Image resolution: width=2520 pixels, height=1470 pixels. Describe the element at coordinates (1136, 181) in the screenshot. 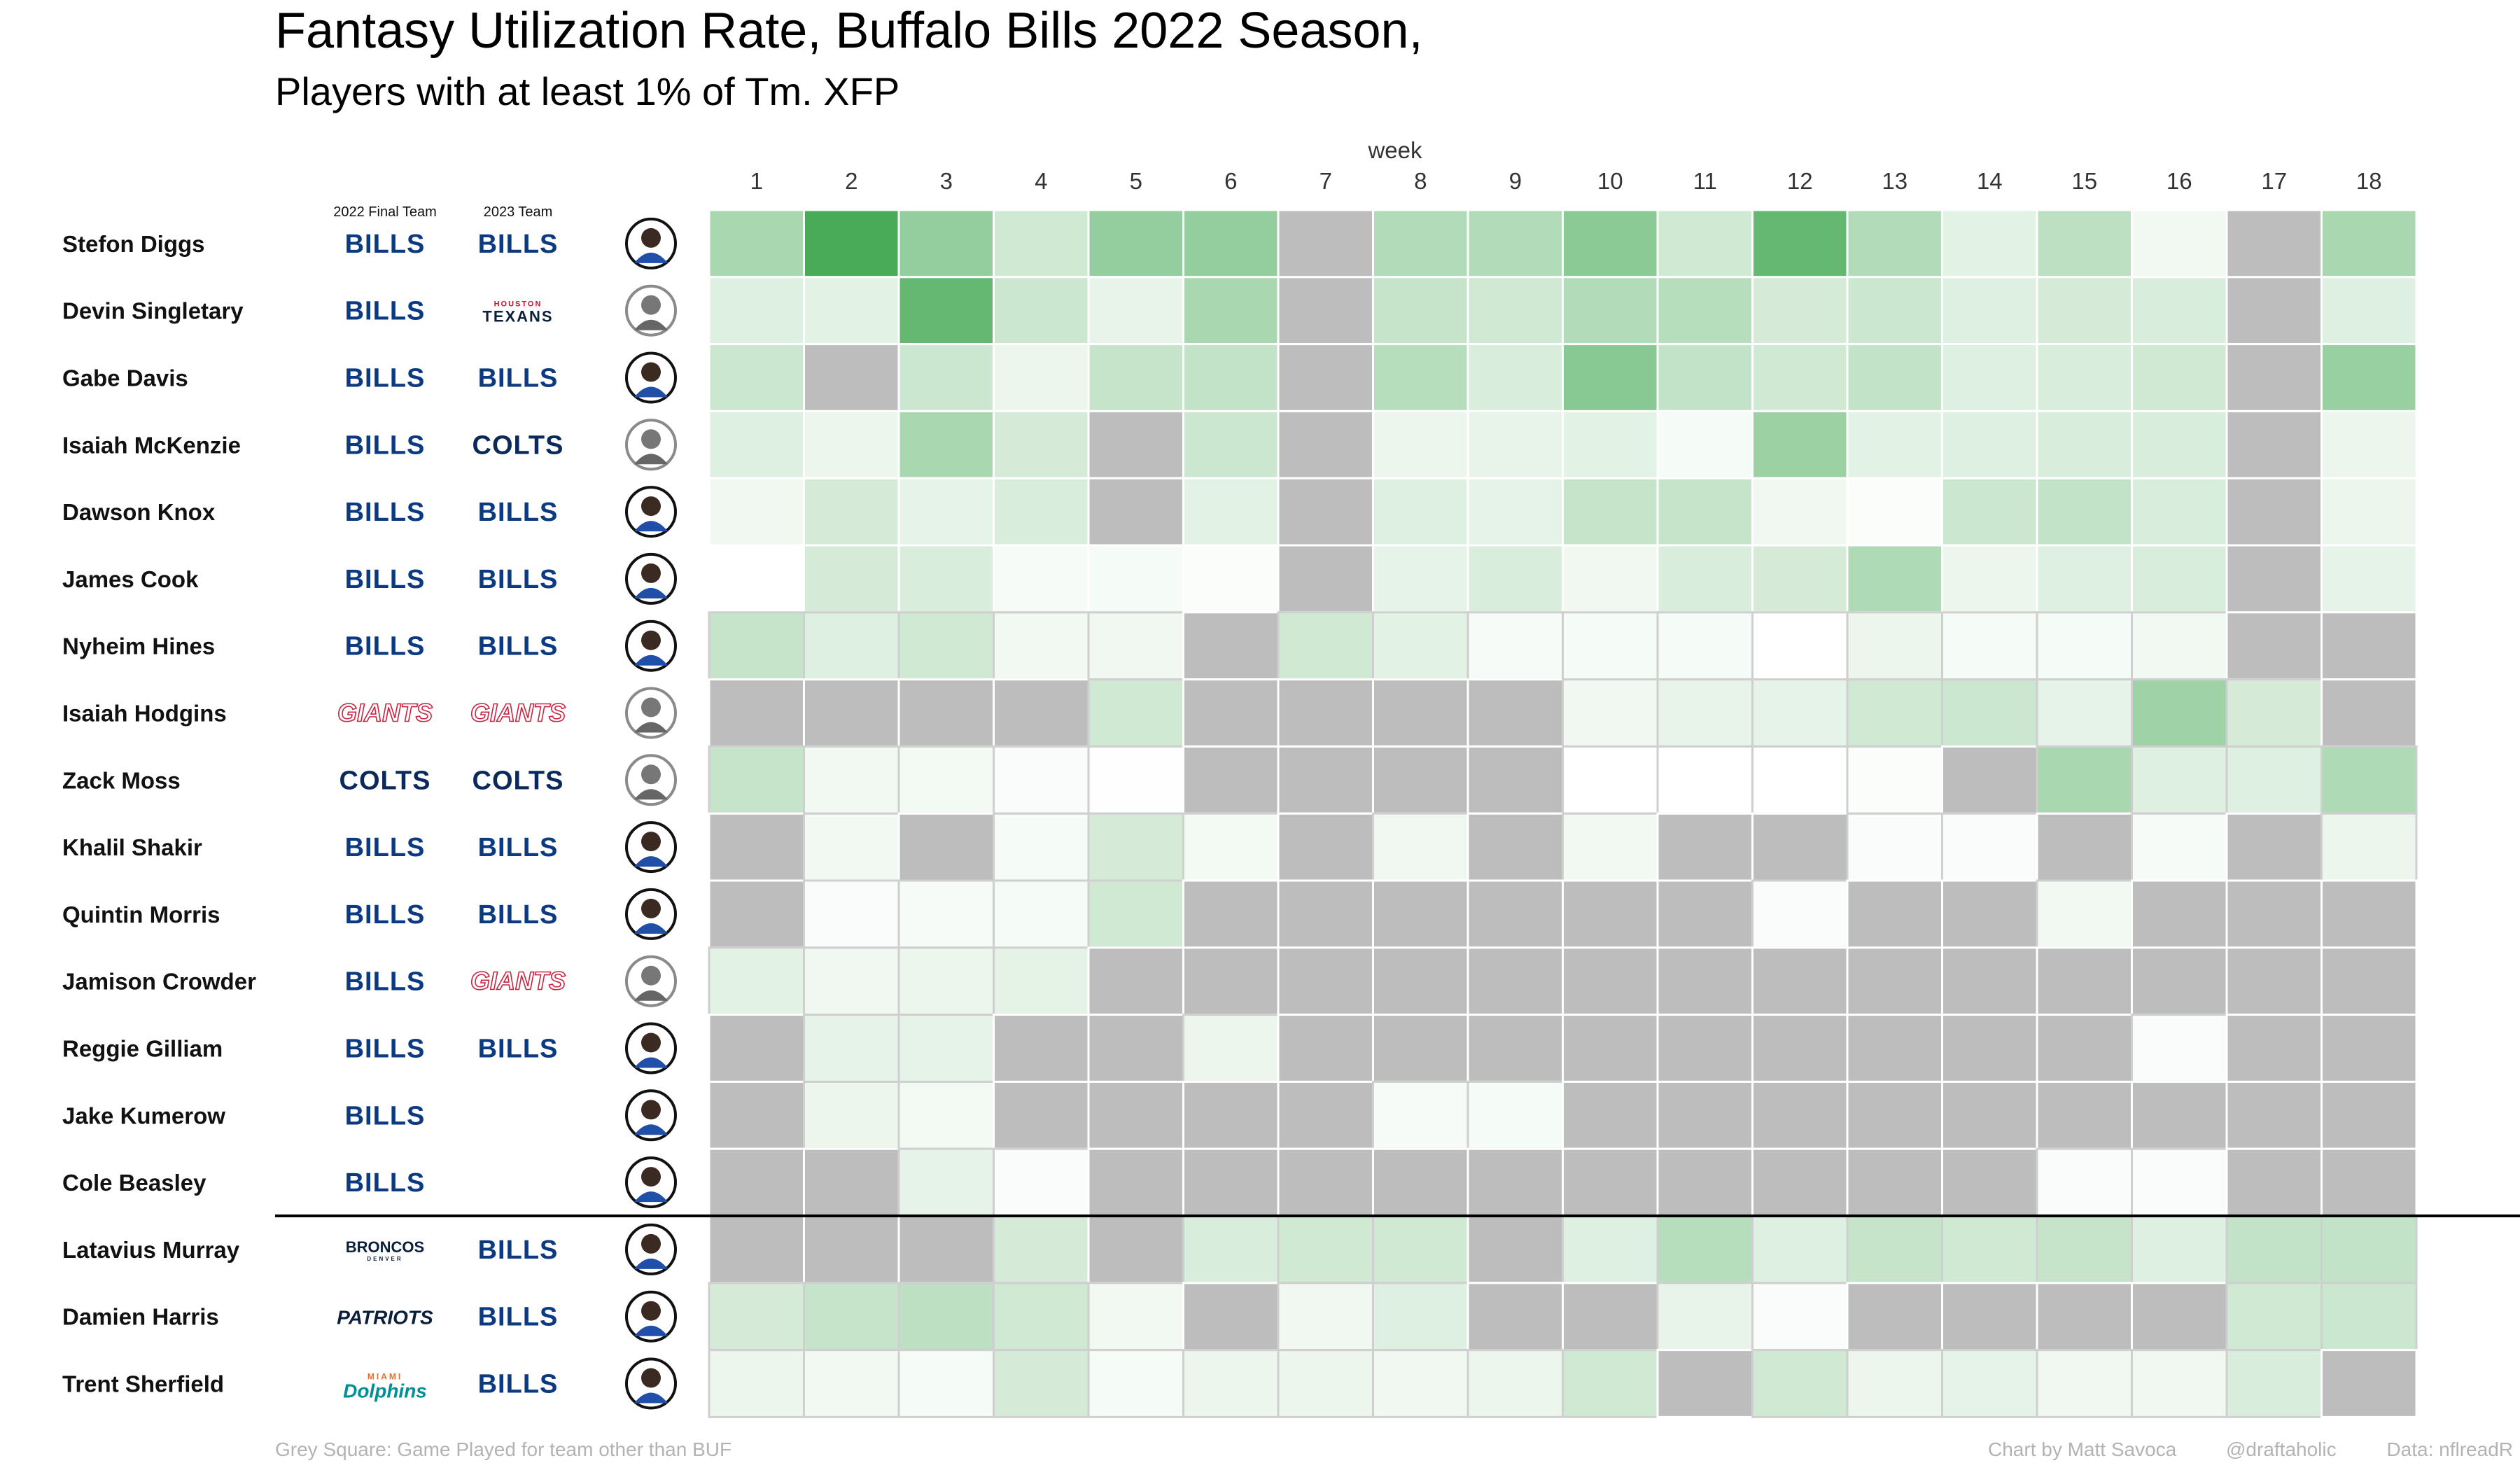

I see `week-tick-label: 5` at that location.